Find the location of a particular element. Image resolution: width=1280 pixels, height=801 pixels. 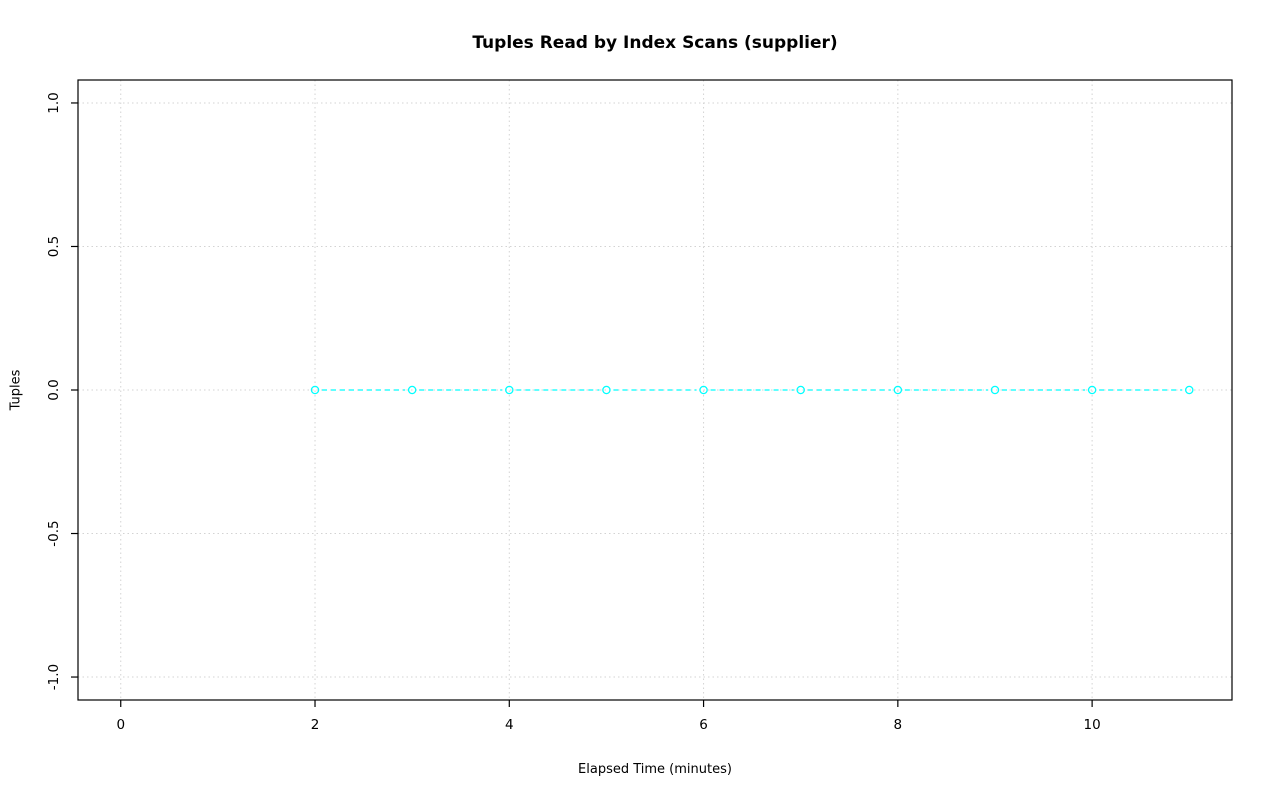

y-tick-label: 1.0 is located at coordinates (54, 102).